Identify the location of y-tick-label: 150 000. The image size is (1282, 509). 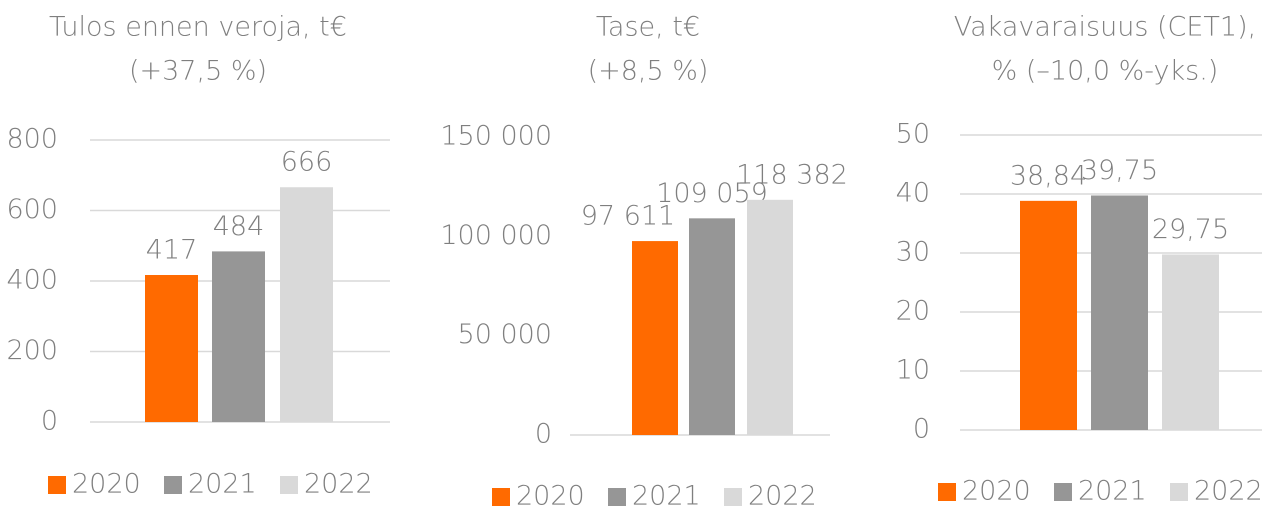
(496, 136).